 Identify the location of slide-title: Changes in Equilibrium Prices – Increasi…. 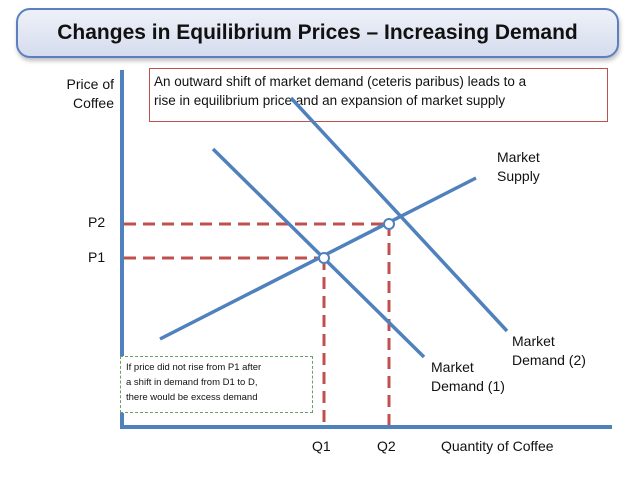
(317, 33).